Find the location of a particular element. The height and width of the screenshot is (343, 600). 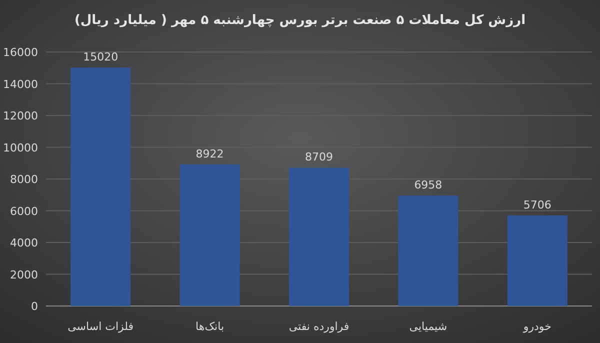

y-tick-label: 10000 is located at coordinates (20, 147).